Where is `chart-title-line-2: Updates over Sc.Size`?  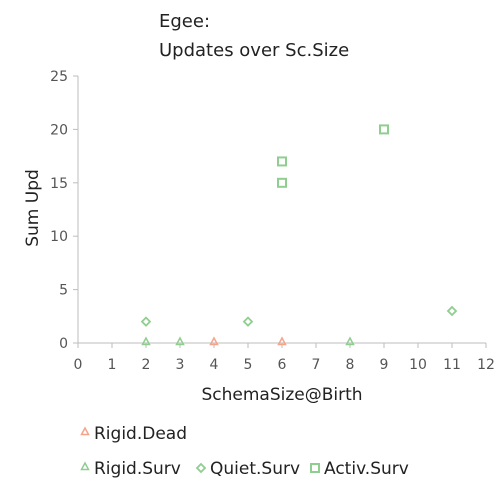
chart-title-line-2: Updates over Sc.Size is located at coordinates (254, 50).